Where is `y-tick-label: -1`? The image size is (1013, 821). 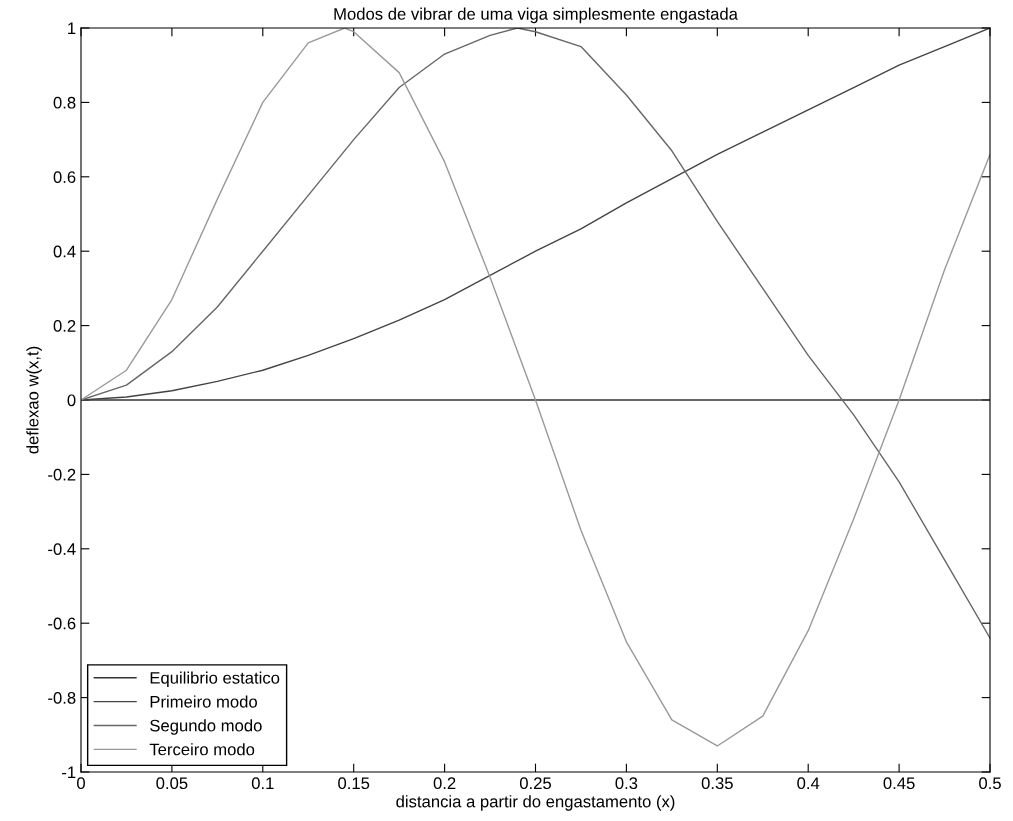
y-tick-label: -1 is located at coordinates (69, 772).